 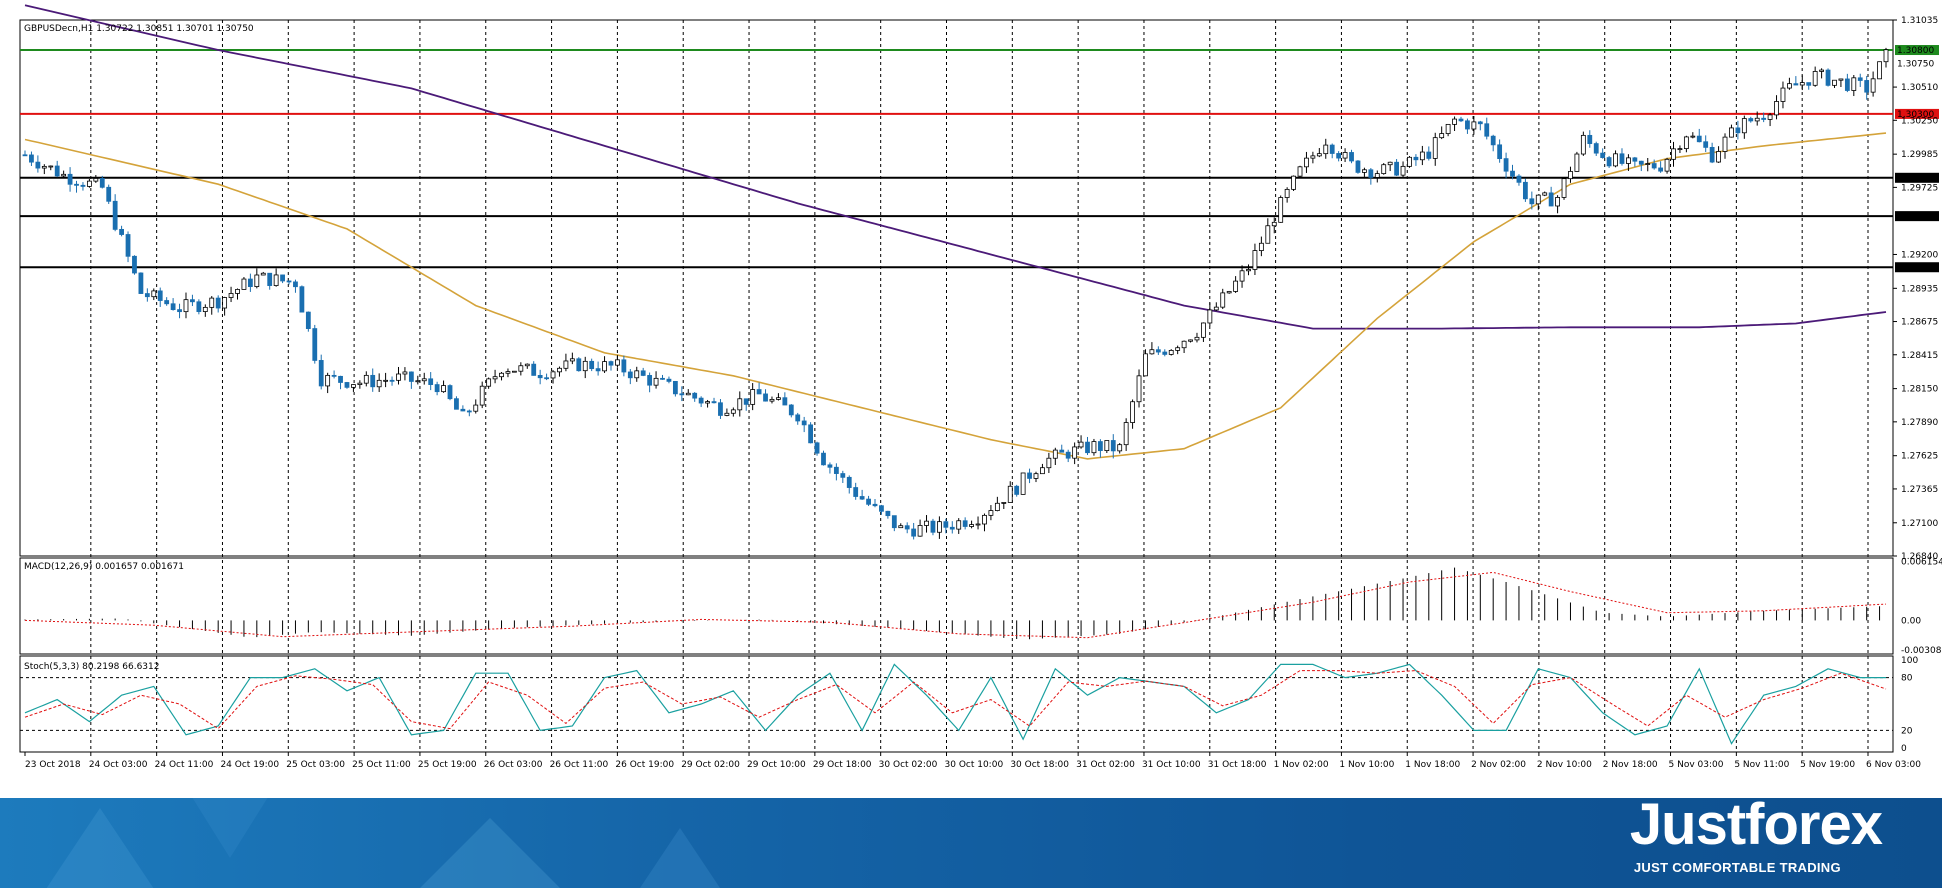 I want to click on stoch-header: Stoch(5,3,3) 80.2198 66.6312, so click(x=91, y=667).